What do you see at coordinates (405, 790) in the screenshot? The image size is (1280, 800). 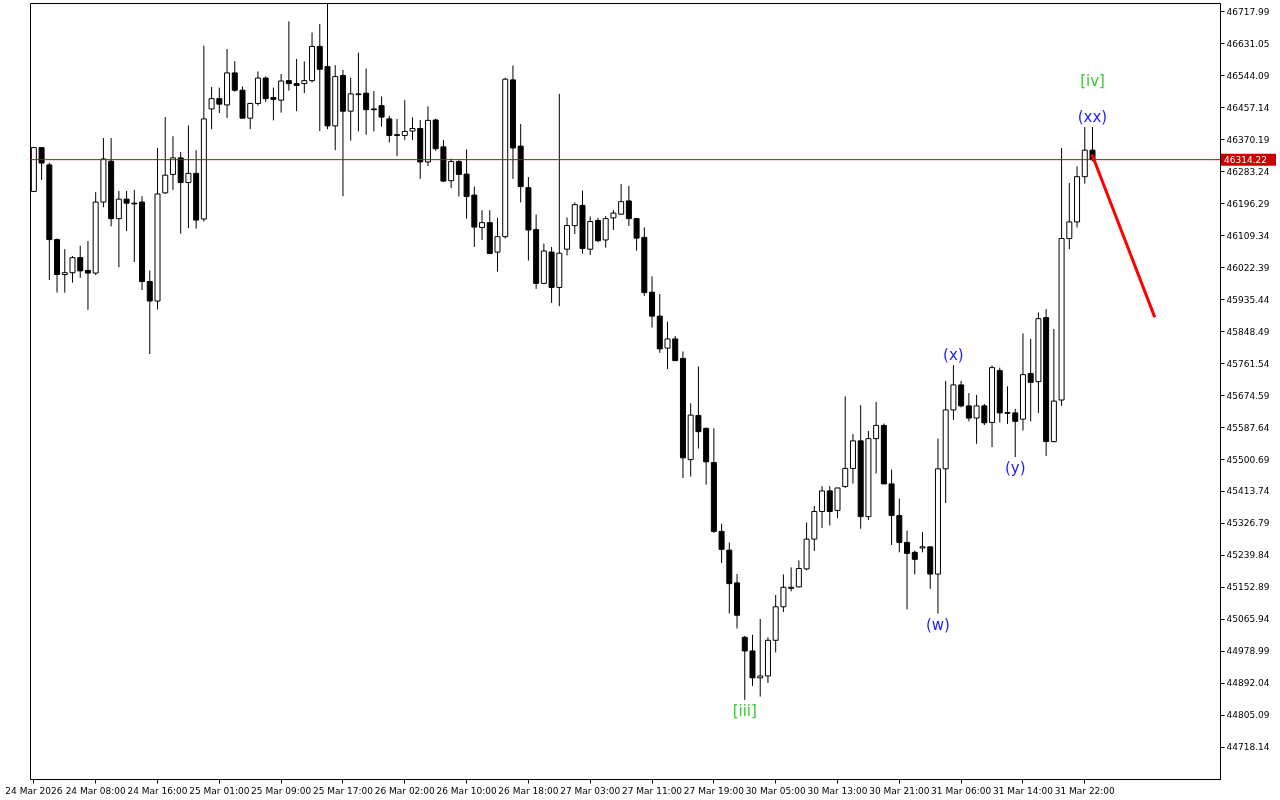 I see `x-tick-label: 26 Mar 02:00` at bounding box center [405, 790].